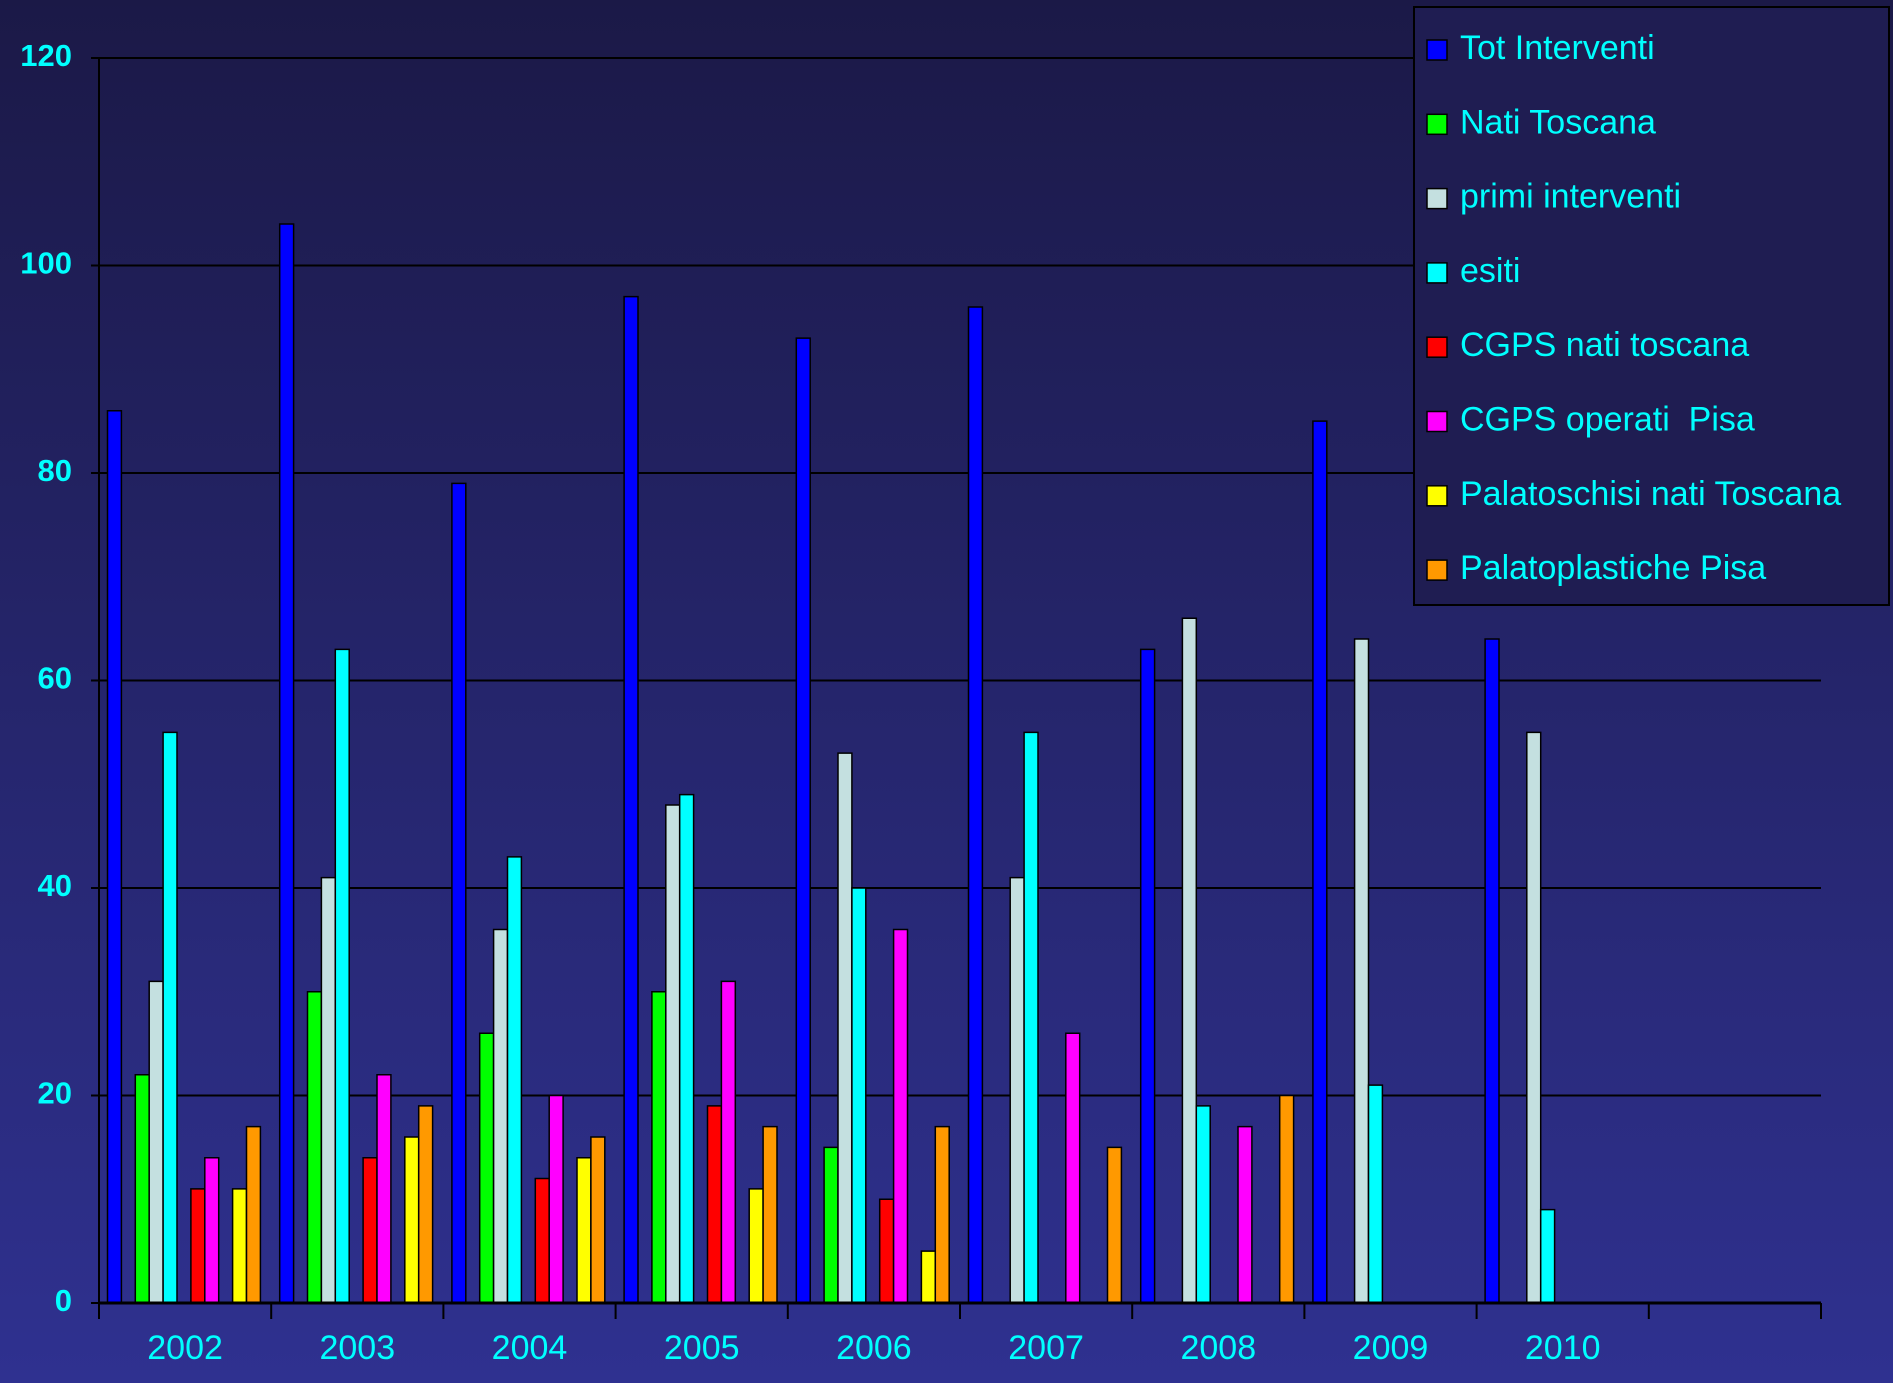 This screenshot has height=1383, width=1893. Describe the element at coordinates (530, 1348) in the screenshot. I see `x-tick-label: 2004` at that location.